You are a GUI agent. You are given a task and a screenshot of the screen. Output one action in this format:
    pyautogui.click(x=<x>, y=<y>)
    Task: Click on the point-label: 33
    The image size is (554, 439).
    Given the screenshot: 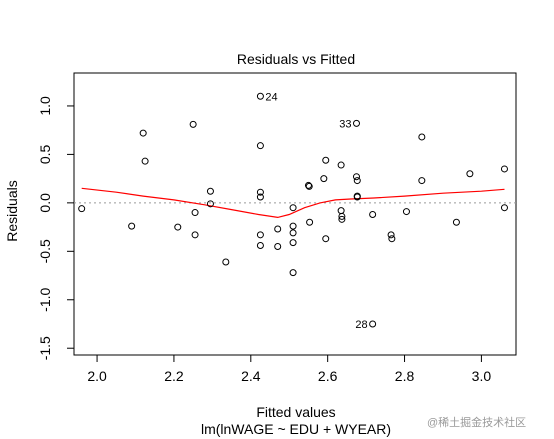 What is the action you would take?
    pyautogui.click(x=345, y=124)
    